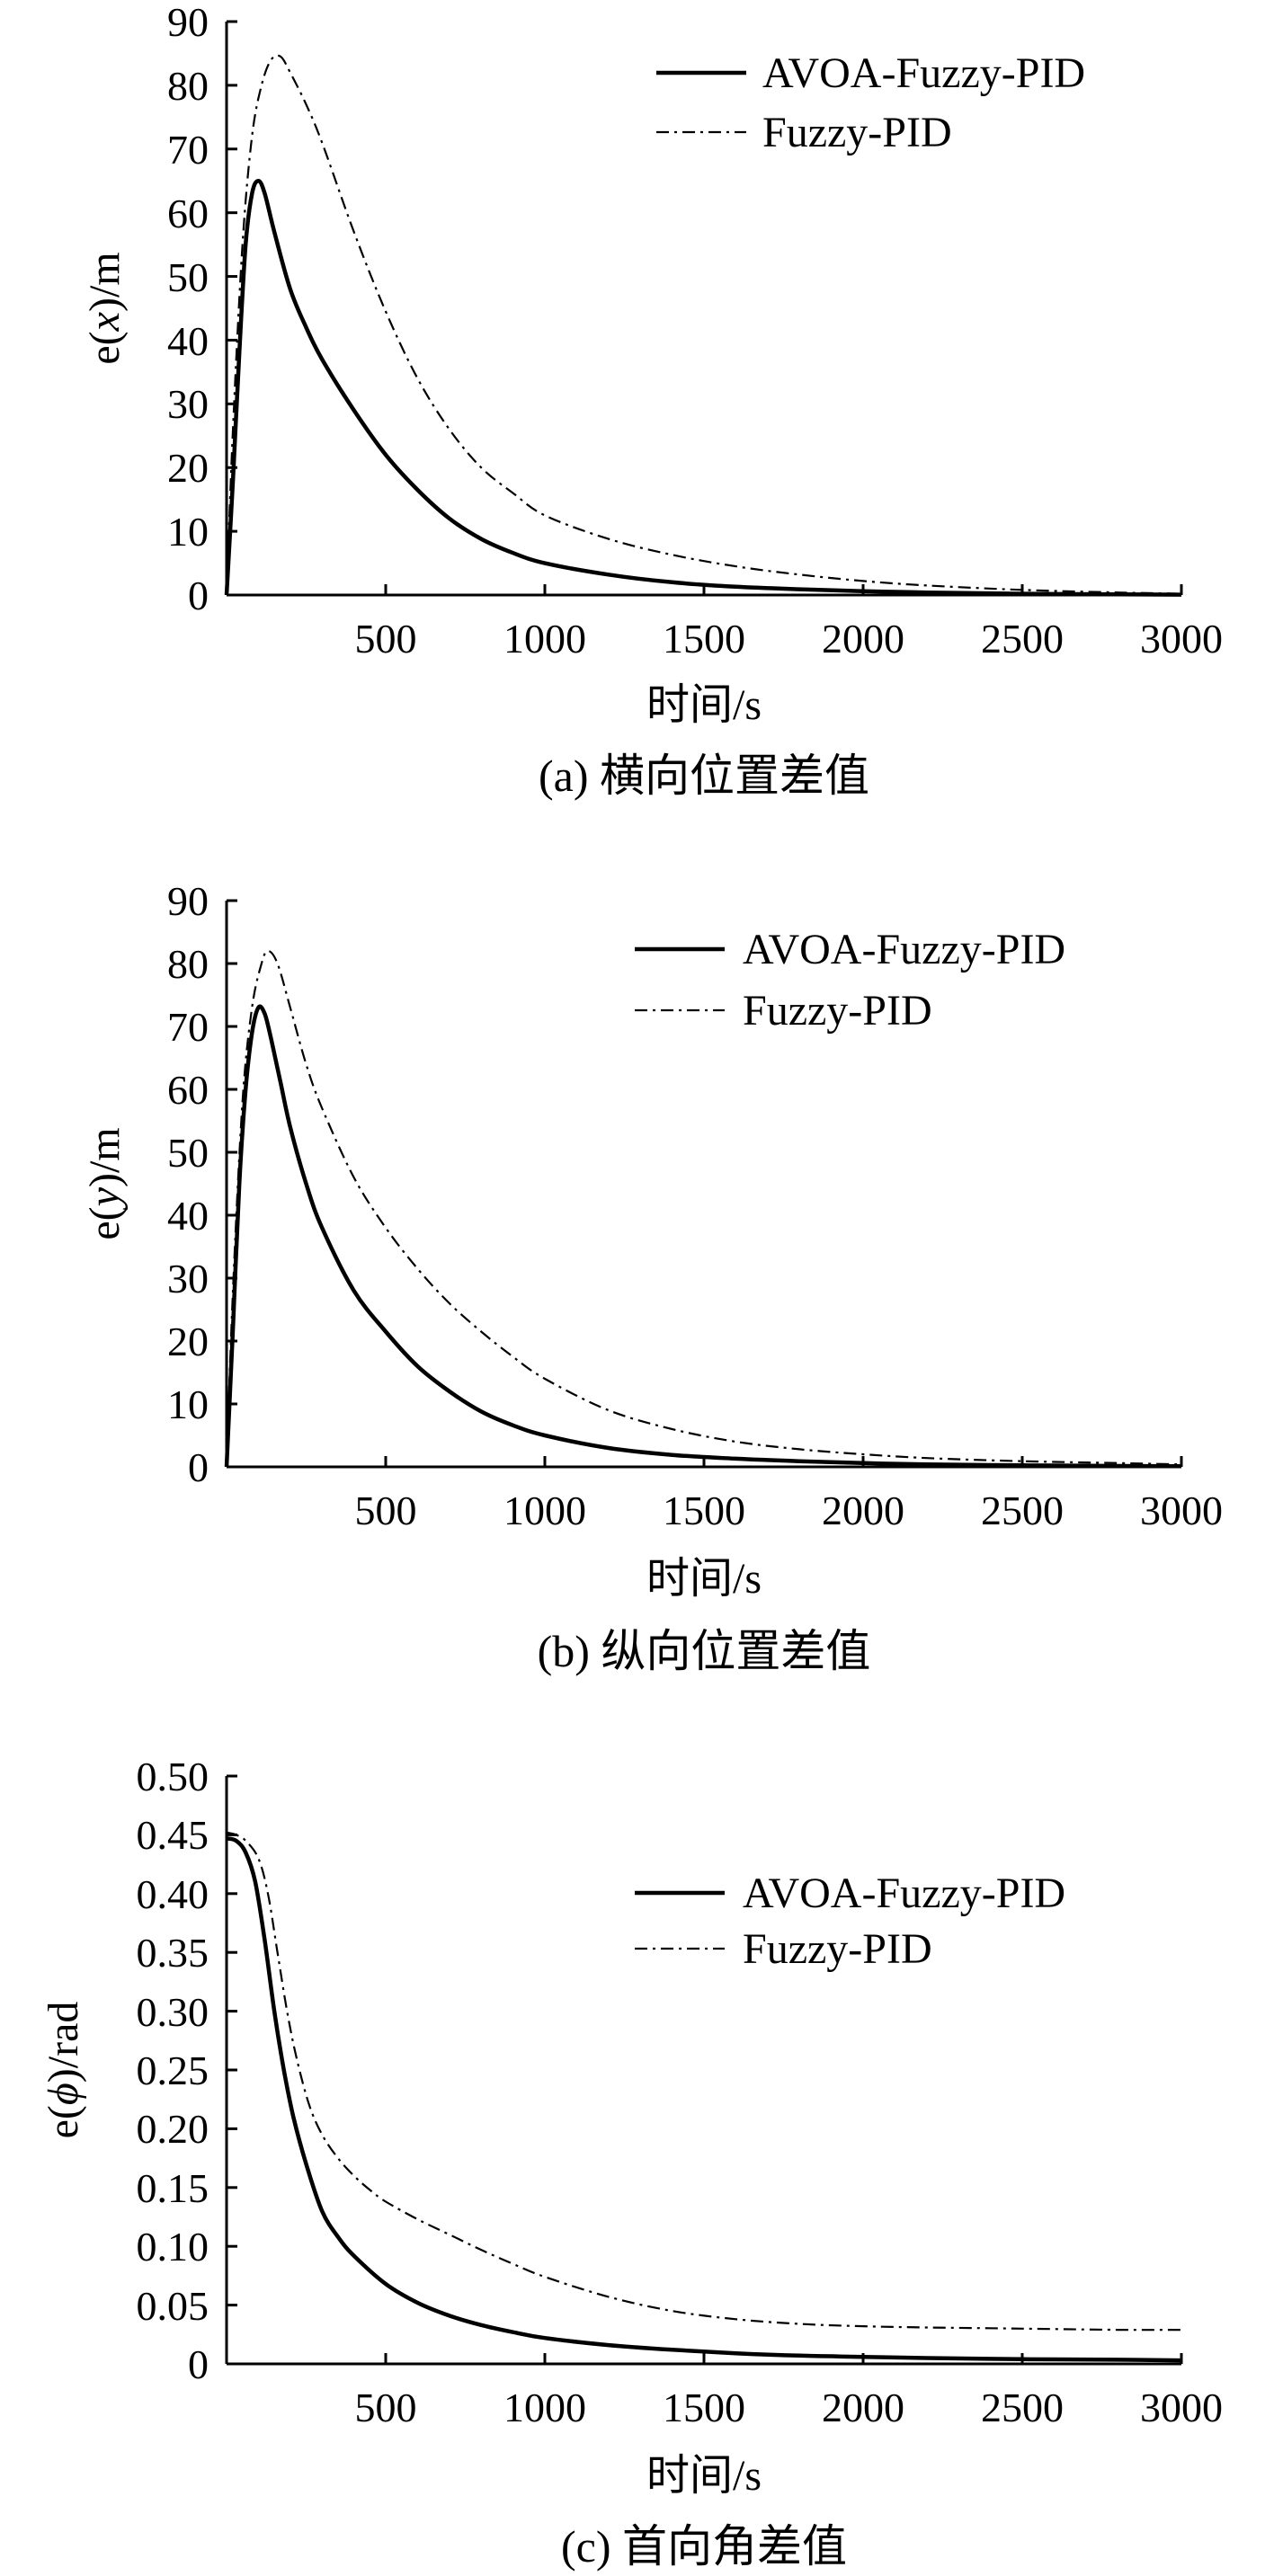 The height and width of the screenshot is (2576, 1274). Describe the element at coordinates (63, 2042) in the screenshot. I see `panel-c-ylabel-suffix: )/rad` at that location.